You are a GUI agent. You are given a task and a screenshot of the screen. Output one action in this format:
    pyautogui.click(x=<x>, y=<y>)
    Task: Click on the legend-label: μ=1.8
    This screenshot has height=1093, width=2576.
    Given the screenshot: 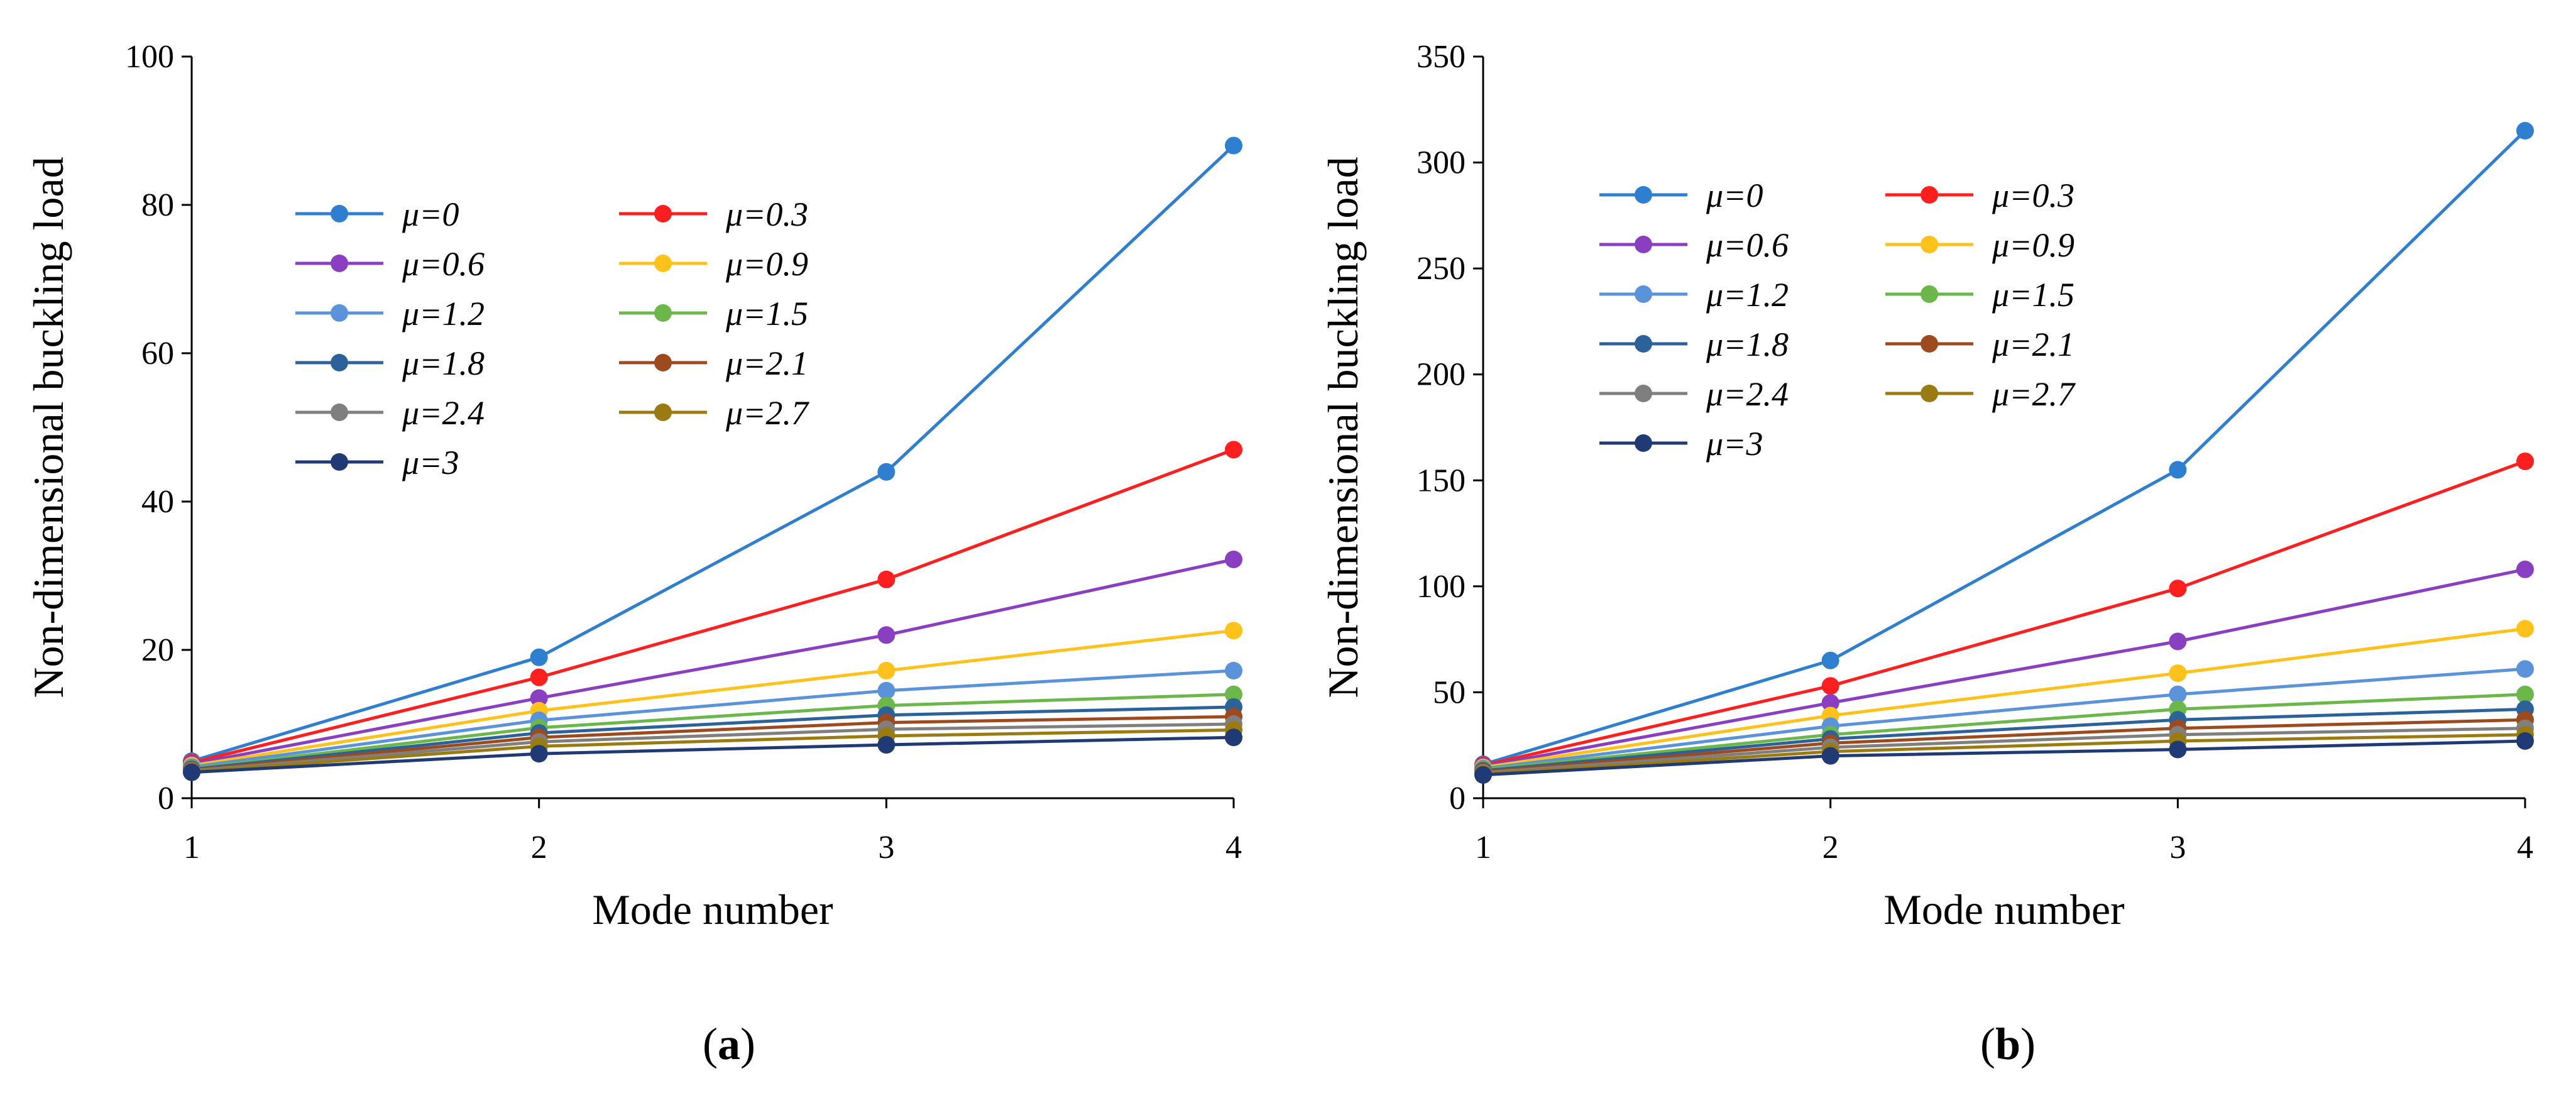 What is the action you would take?
    pyautogui.click(x=1747, y=344)
    